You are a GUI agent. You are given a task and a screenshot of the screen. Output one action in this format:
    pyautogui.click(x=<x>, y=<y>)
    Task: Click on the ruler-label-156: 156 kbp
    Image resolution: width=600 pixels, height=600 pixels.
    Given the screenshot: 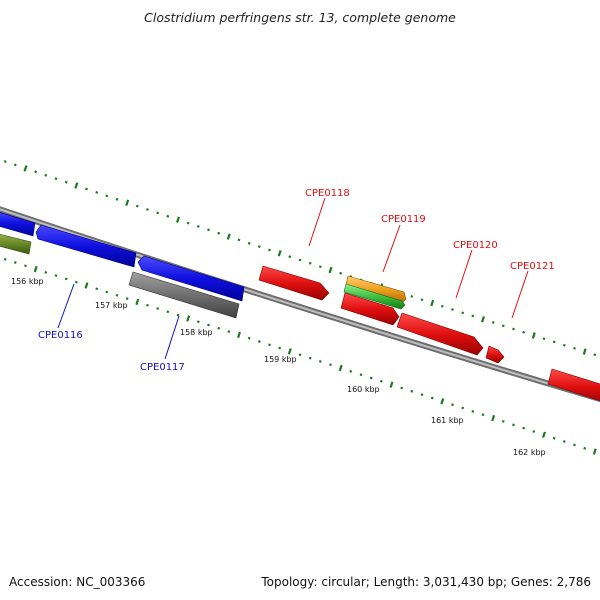 What is the action you would take?
    pyautogui.click(x=27, y=281)
    